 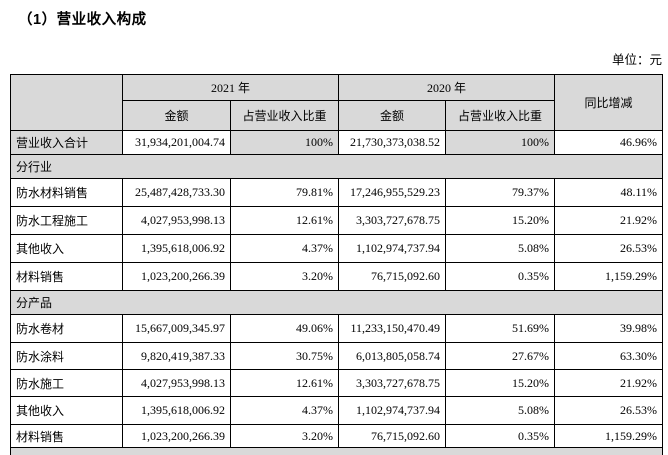 I want to click on row-label-cell: 营业收入合计, so click(x=66, y=142).